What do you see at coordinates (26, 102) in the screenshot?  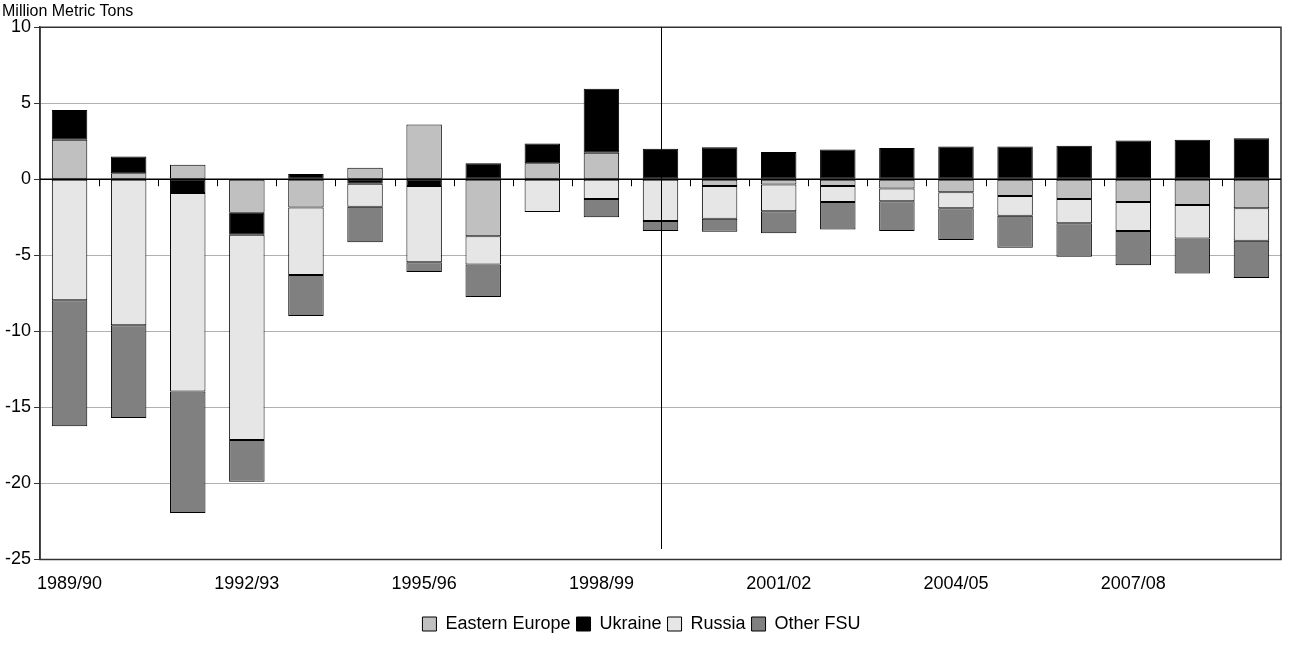 I see `y-tick-label: 5` at bounding box center [26, 102].